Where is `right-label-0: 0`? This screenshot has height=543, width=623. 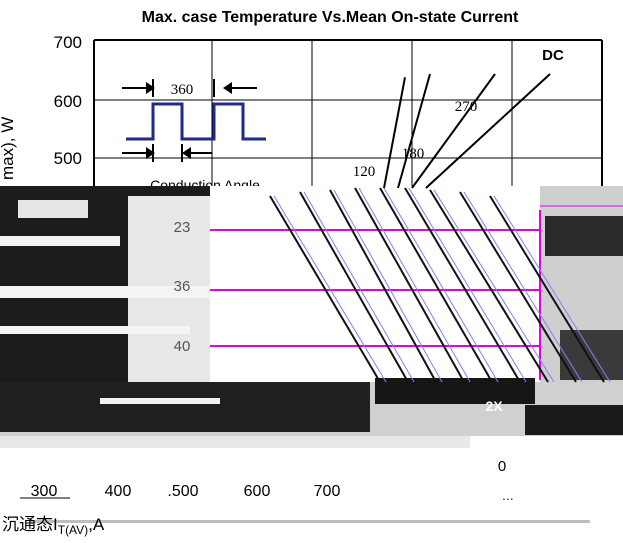 right-label-0: 0 is located at coordinates (502, 466).